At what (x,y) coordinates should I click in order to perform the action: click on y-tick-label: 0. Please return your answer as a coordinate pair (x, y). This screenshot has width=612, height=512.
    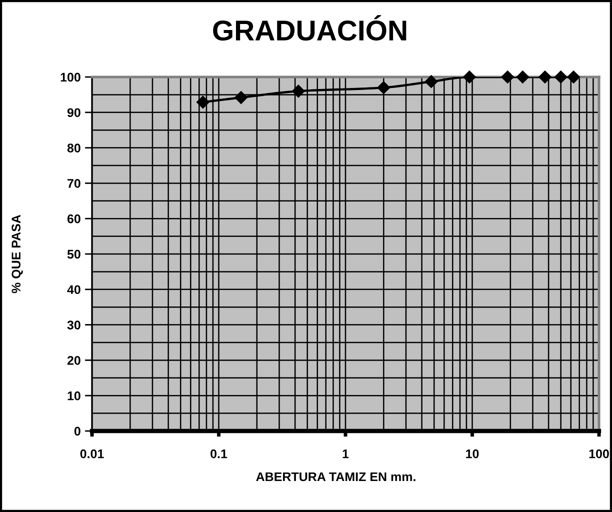
    Looking at the image, I should click on (77, 431).